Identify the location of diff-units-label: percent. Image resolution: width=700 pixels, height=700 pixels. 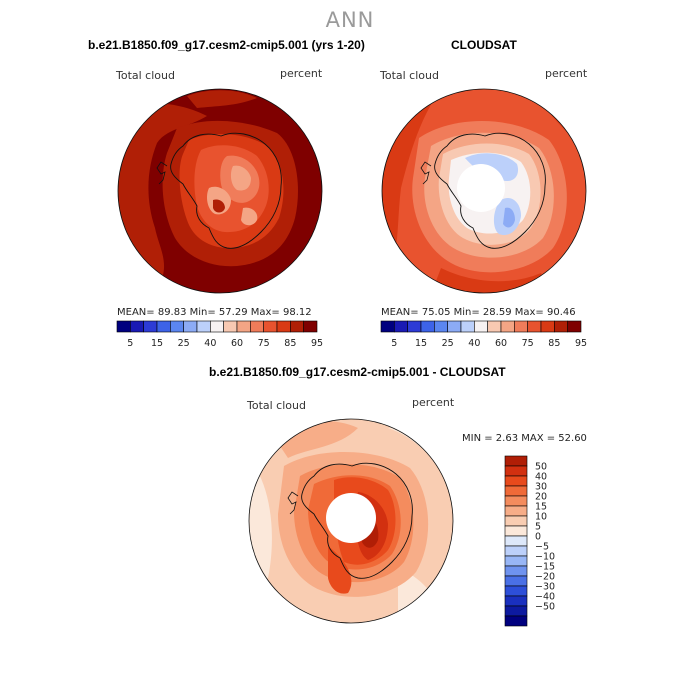
(433, 402).